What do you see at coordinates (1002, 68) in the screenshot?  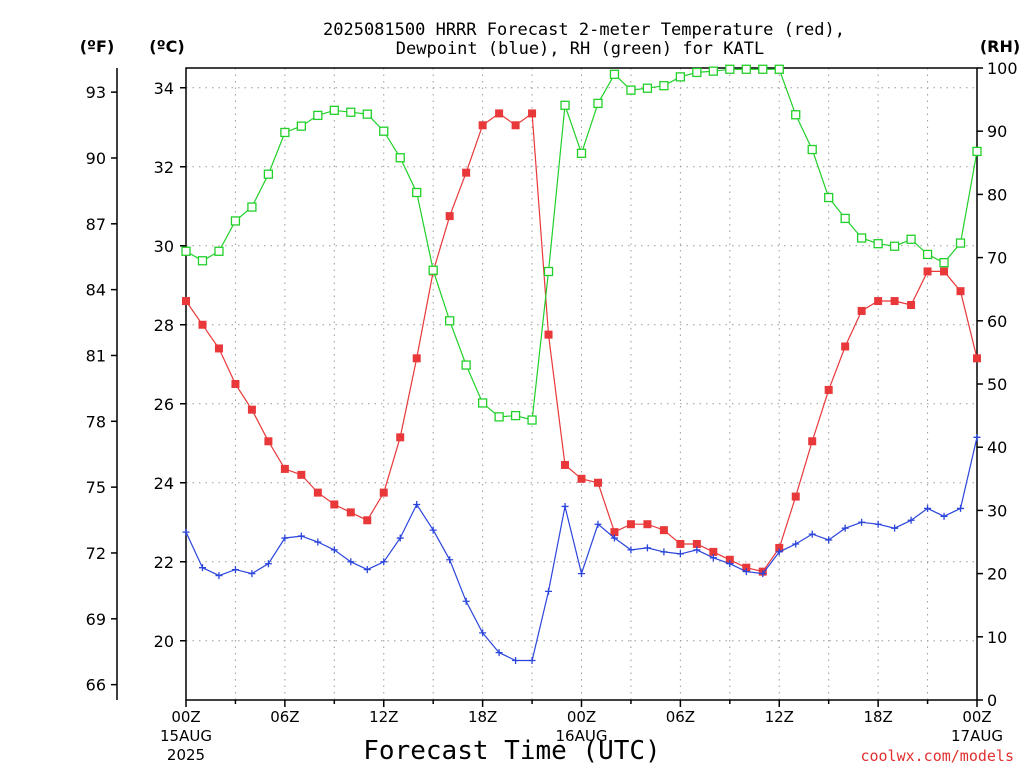 I see `rh-tick-label: 100` at bounding box center [1002, 68].